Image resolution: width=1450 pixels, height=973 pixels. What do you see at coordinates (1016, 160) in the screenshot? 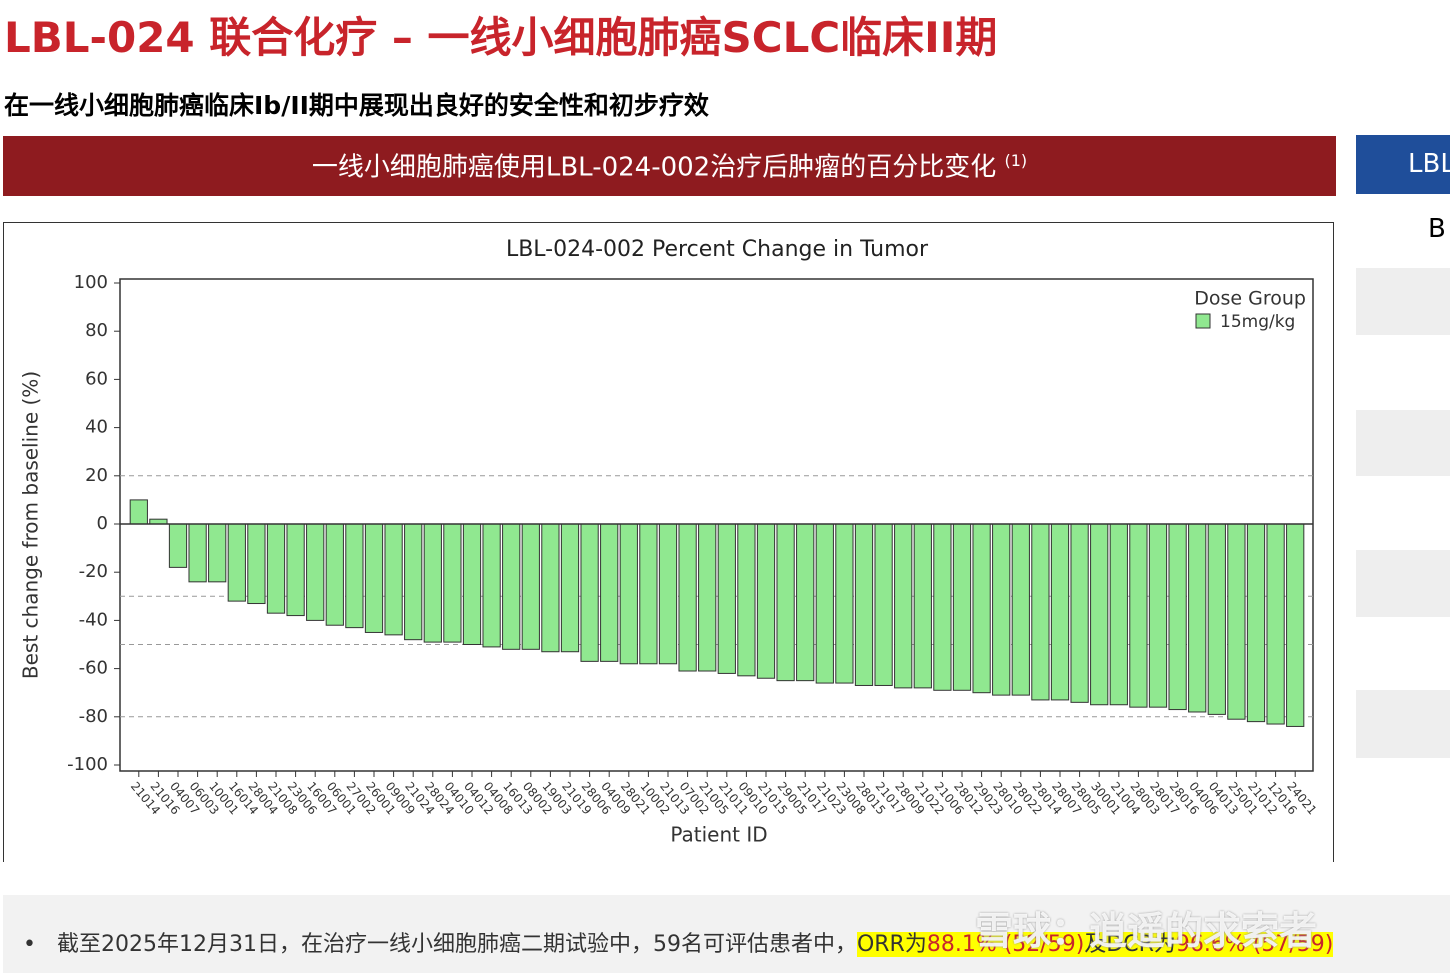
I see `banner-note: (1)` at bounding box center [1016, 160].